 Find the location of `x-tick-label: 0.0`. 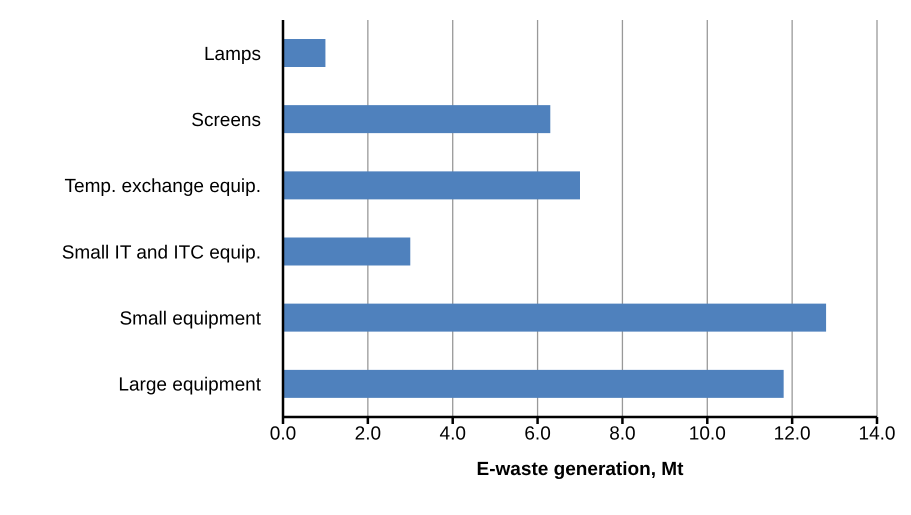

x-tick-label: 0.0 is located at coordinates (283, 433).